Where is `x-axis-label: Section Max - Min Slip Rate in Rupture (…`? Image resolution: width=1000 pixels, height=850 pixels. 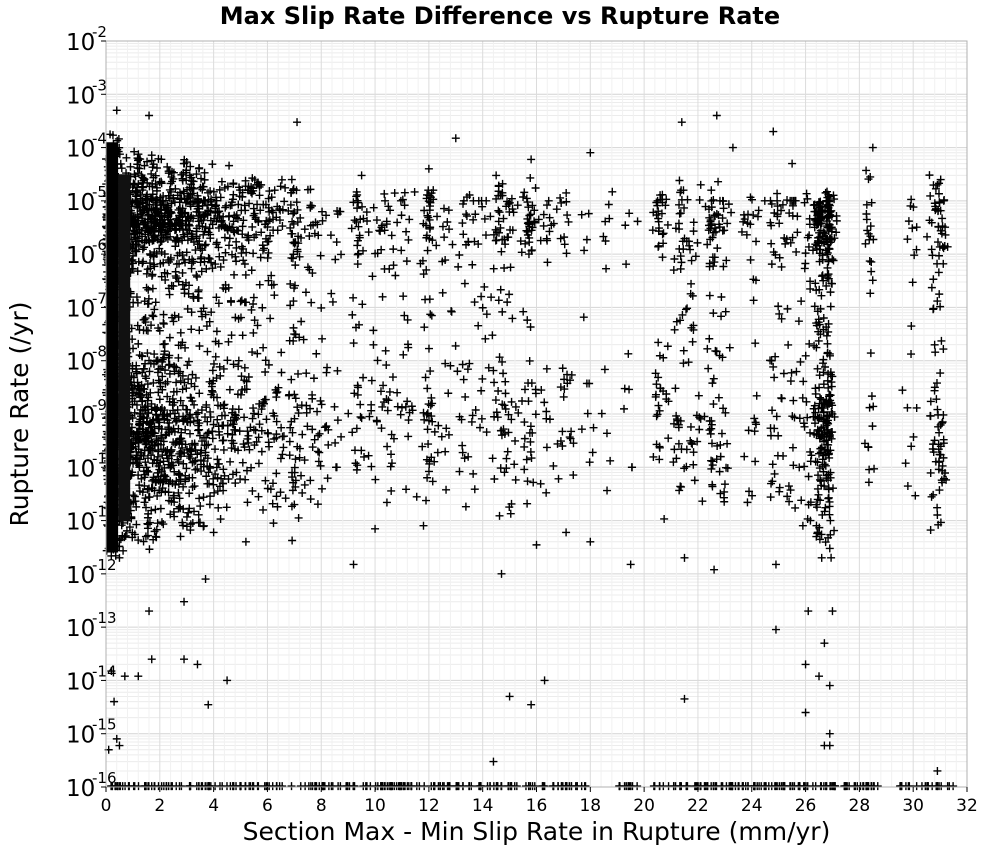 x-axis-label: Section Max - Min Slip Rate in Rupture (… is located at coordinates (537, 831).